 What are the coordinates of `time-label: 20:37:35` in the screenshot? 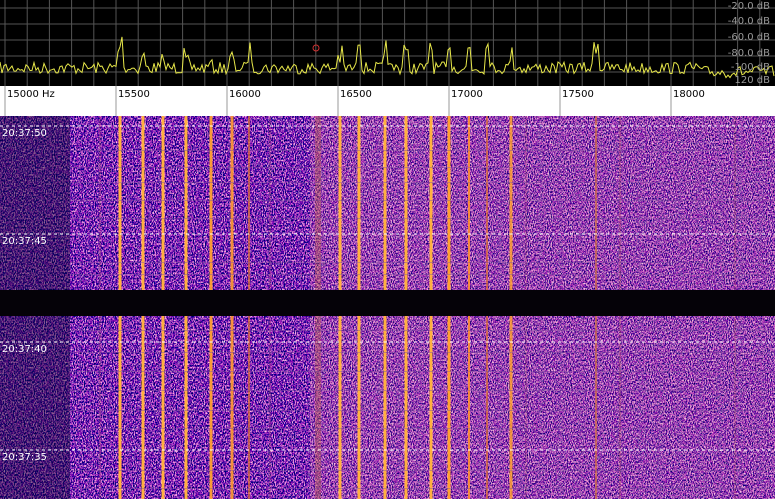 It's located at (24, 457).